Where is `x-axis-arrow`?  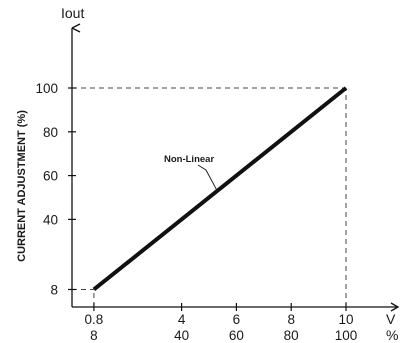 x-axis-arrow is located at coordinates (395, 307).